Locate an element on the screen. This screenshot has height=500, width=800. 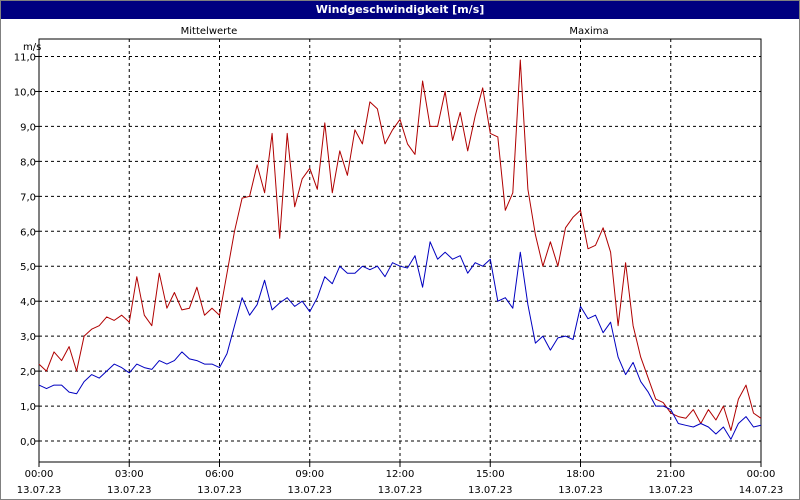
chart-title: Windgeschwindigkeit [m/s] is located at coordinates (400, 10).